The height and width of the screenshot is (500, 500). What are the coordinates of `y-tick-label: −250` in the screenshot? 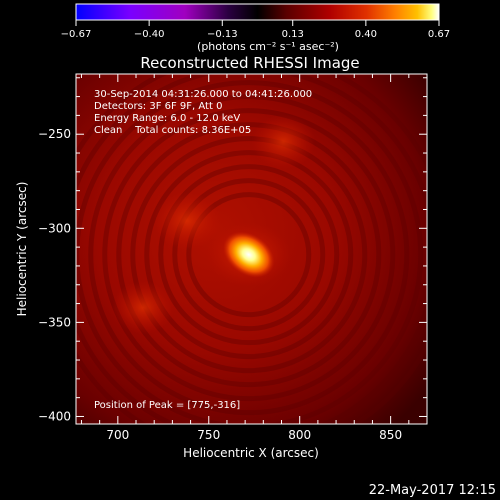 It's located at (54, 134).